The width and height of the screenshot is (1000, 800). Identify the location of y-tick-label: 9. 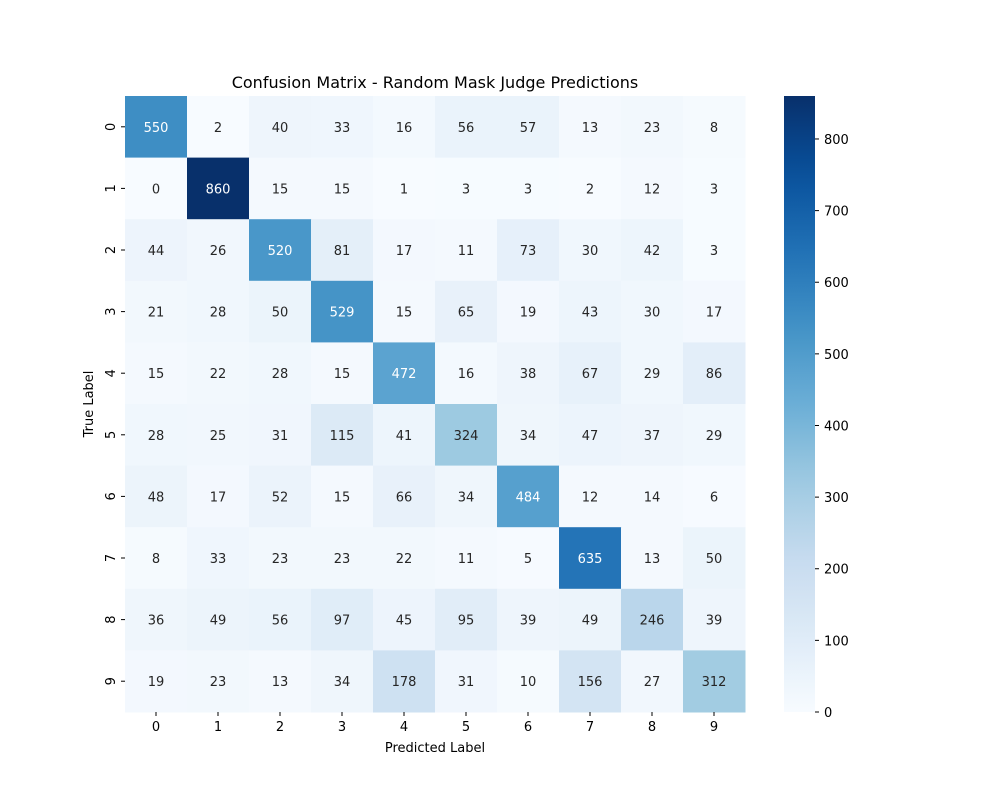
(111, 681).